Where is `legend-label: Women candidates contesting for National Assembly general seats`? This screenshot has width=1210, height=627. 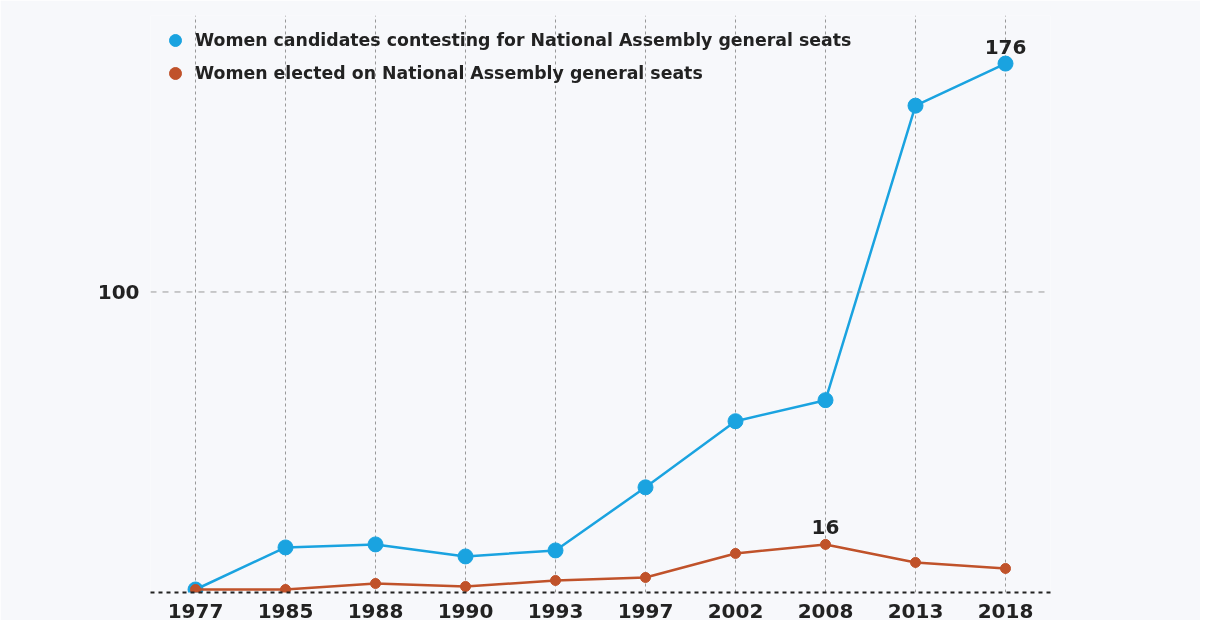
legend-label: Women candidates contesting for National Assembly general seats is located at coordinates (523, 40).